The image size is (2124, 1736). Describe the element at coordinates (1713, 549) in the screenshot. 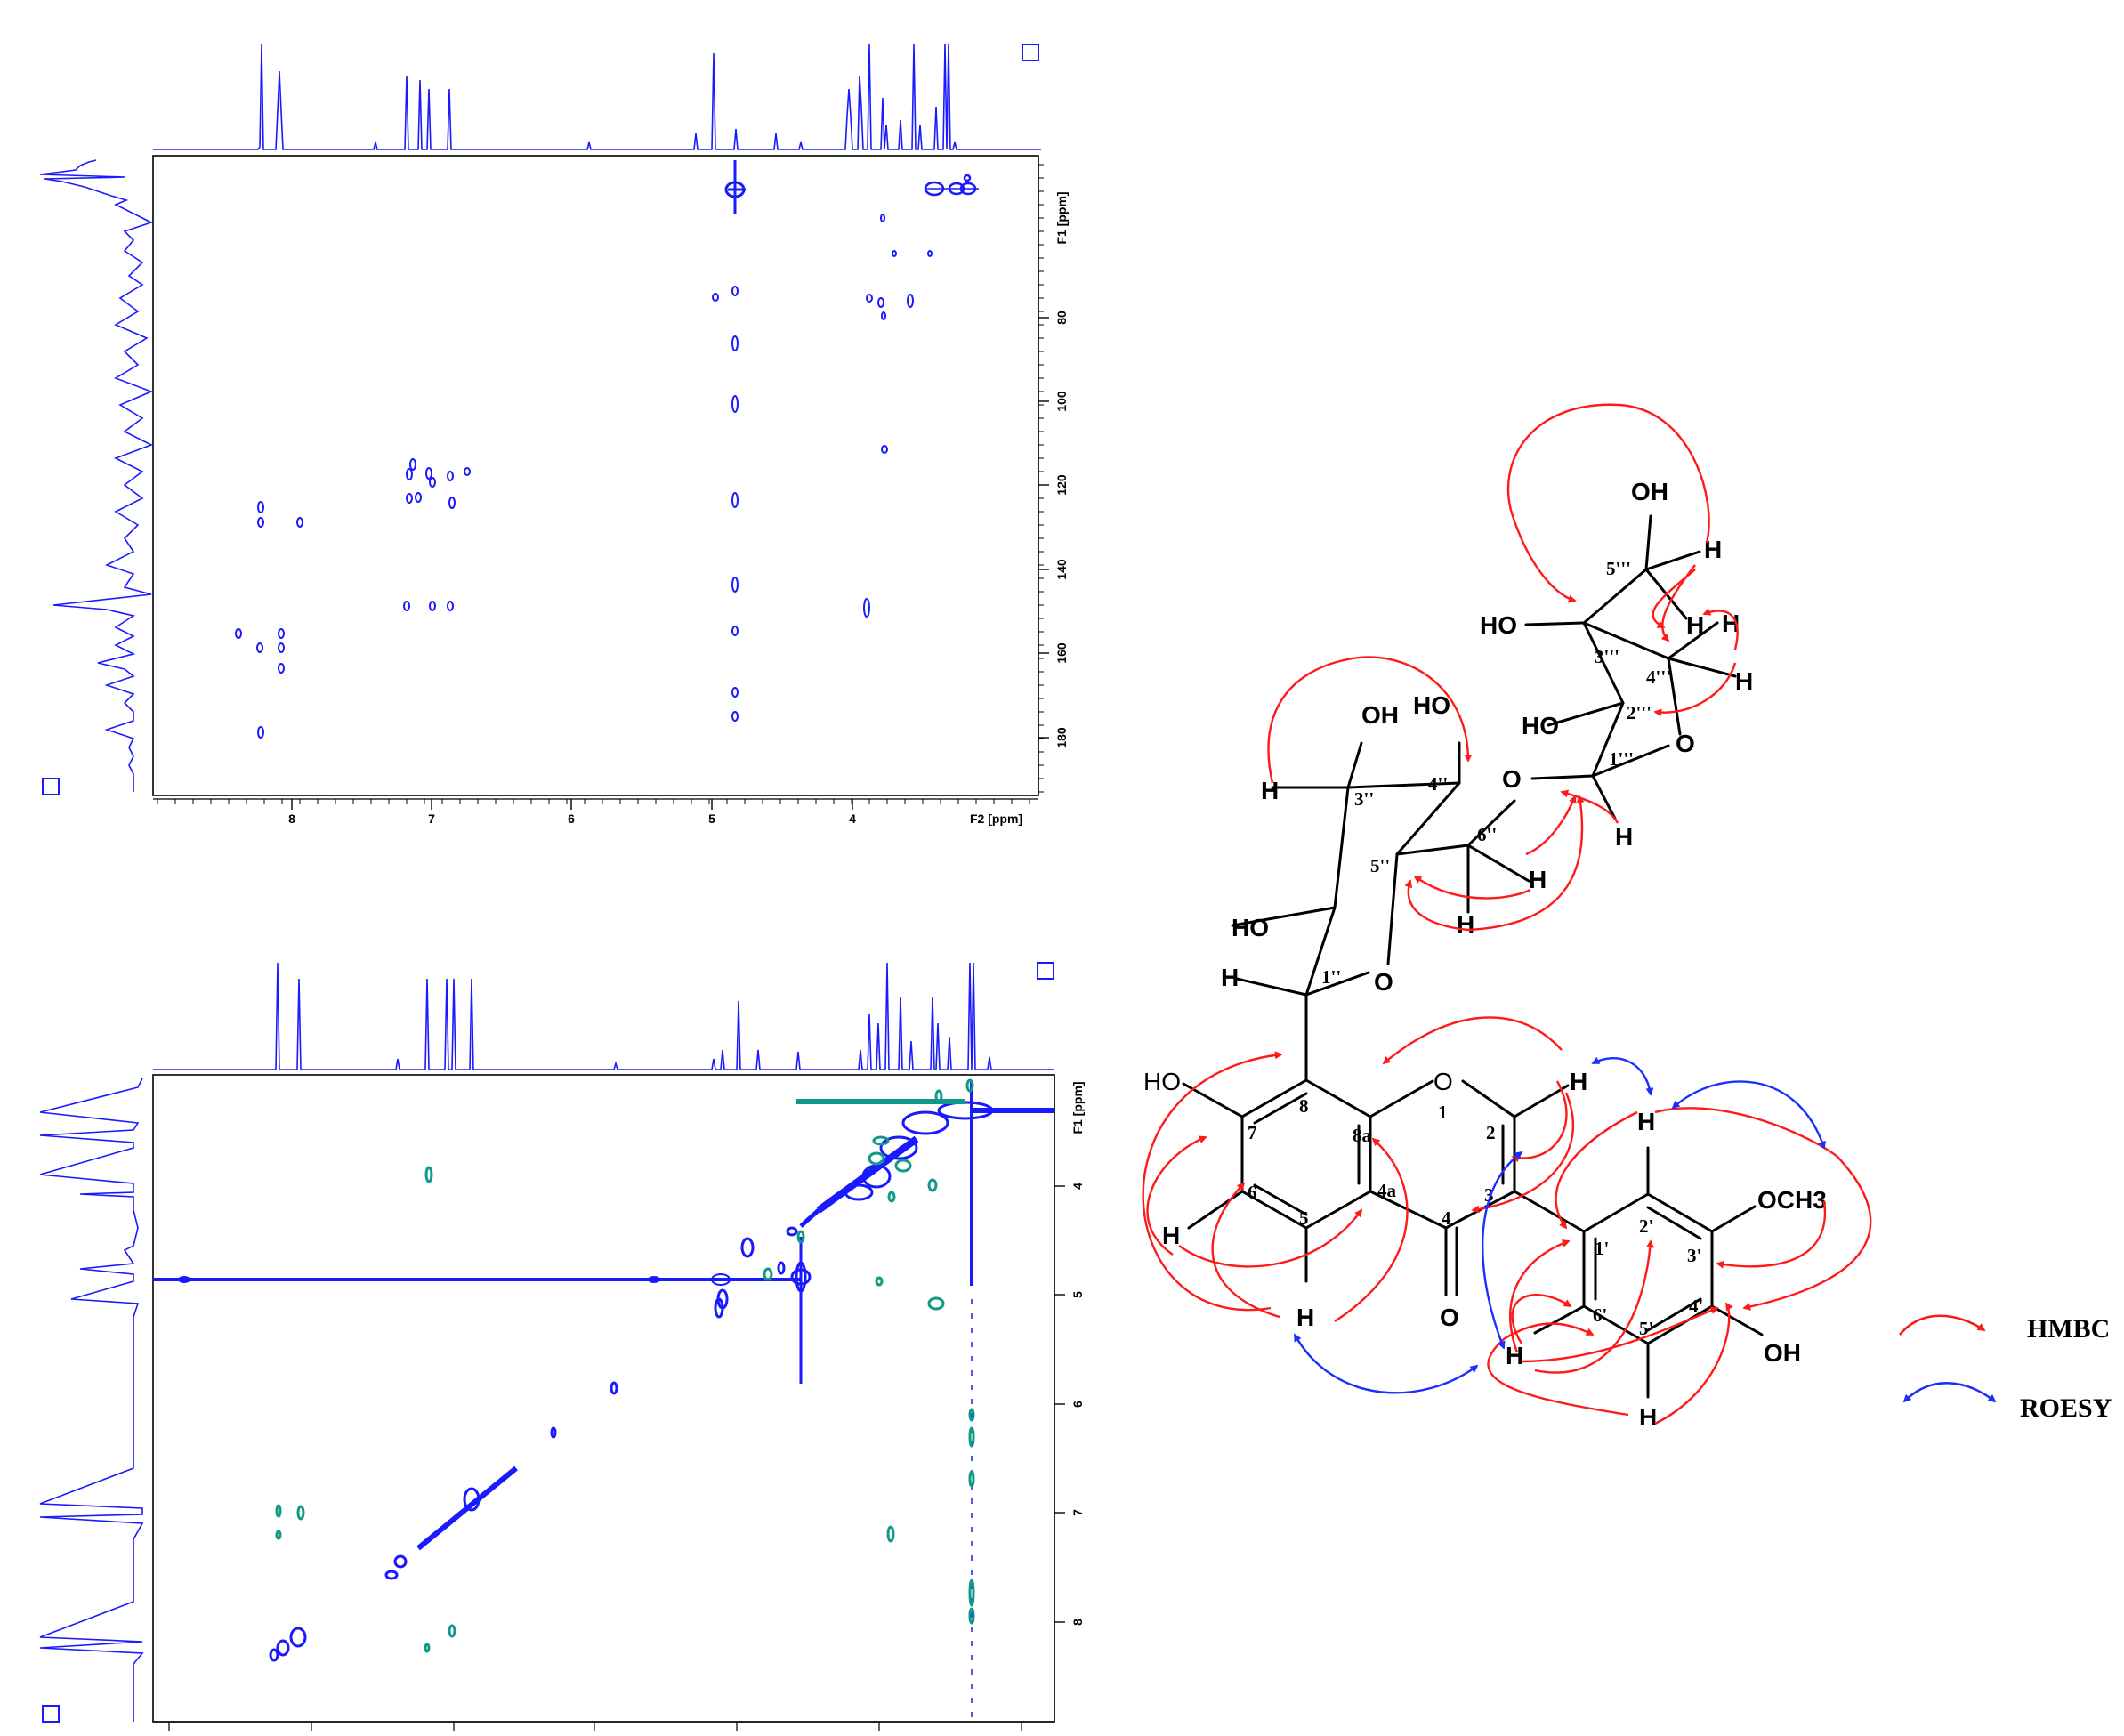

I see `atom-h-5ppp: H` at that location.